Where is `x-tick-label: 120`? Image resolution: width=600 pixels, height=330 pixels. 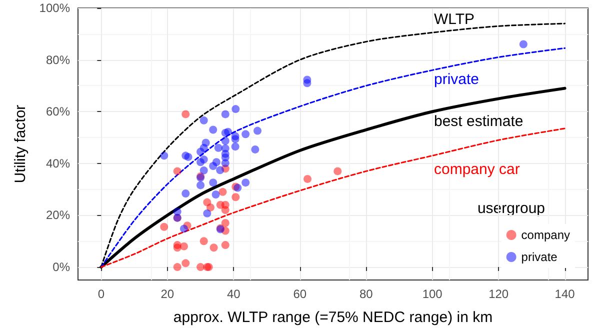 x-tick-label: 120 is located at coordinates (498, 294).